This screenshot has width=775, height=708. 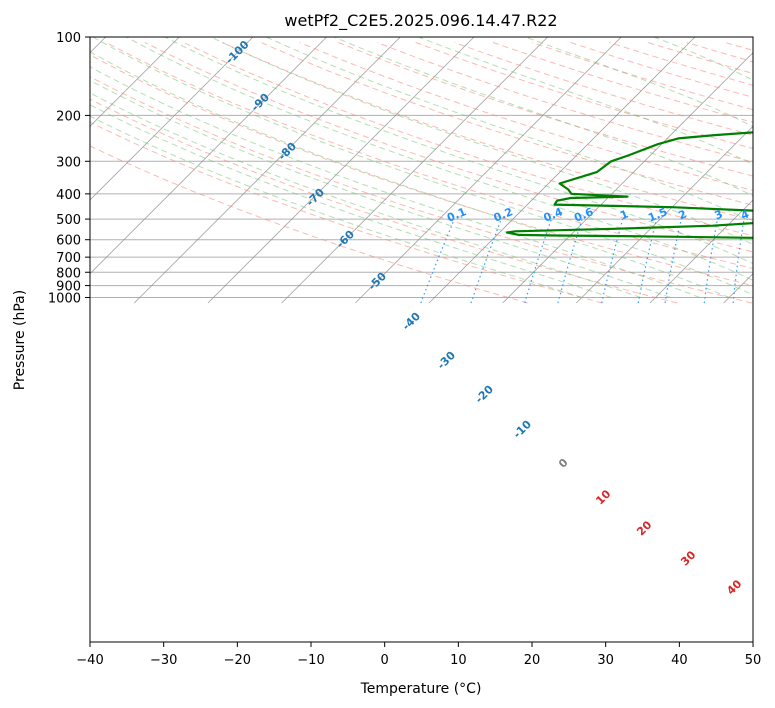 What do you see at coordinates (503, 214) in the screenshot?
I see `mixing-ratio-label: 0.2` at bounding box center [503, 214].